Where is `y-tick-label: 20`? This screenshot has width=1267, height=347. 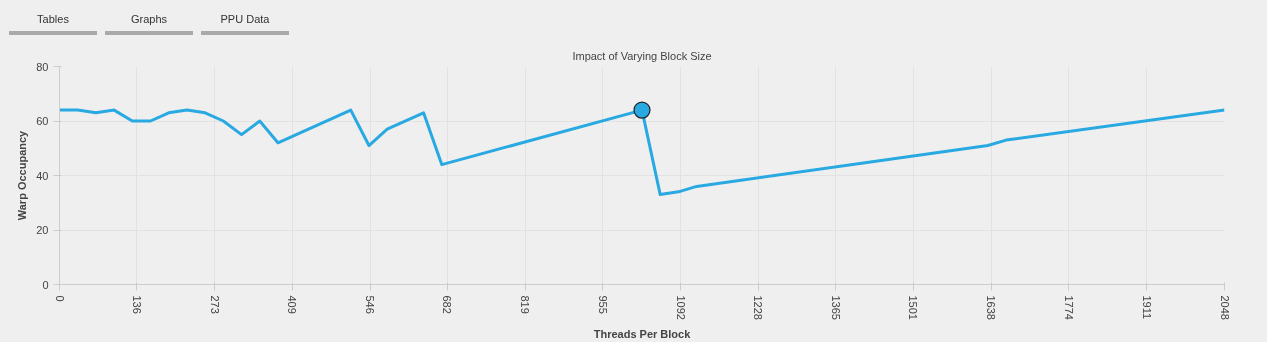 y-tick-label: 20 is located at coordinates (42, 230).